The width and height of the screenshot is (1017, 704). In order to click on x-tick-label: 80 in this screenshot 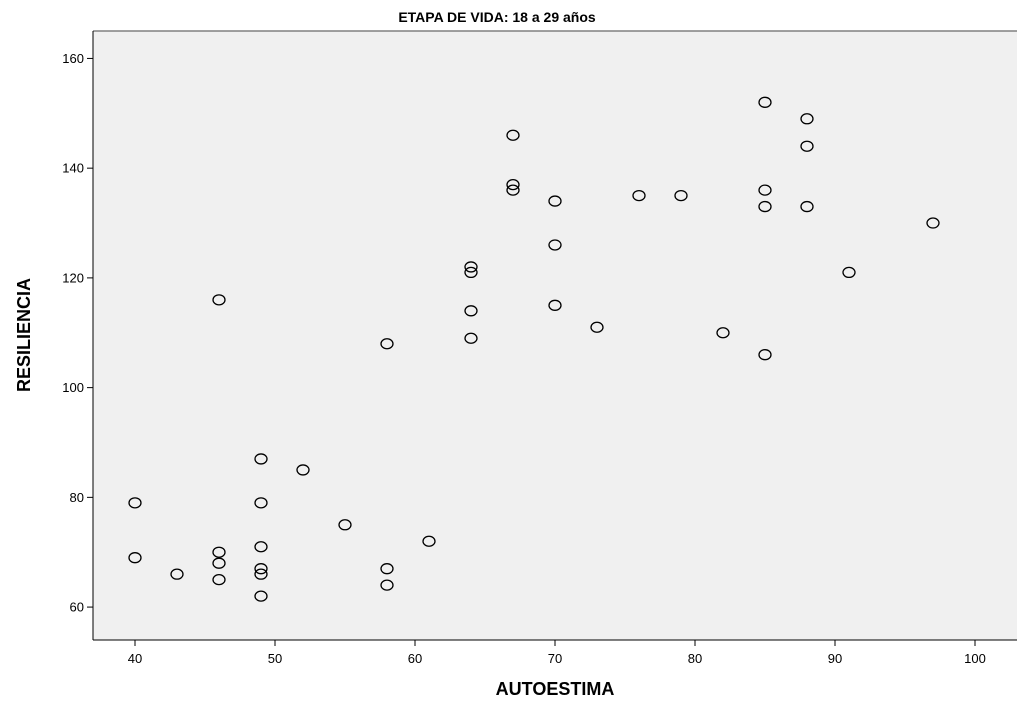, I will do `click(695, 658)`.